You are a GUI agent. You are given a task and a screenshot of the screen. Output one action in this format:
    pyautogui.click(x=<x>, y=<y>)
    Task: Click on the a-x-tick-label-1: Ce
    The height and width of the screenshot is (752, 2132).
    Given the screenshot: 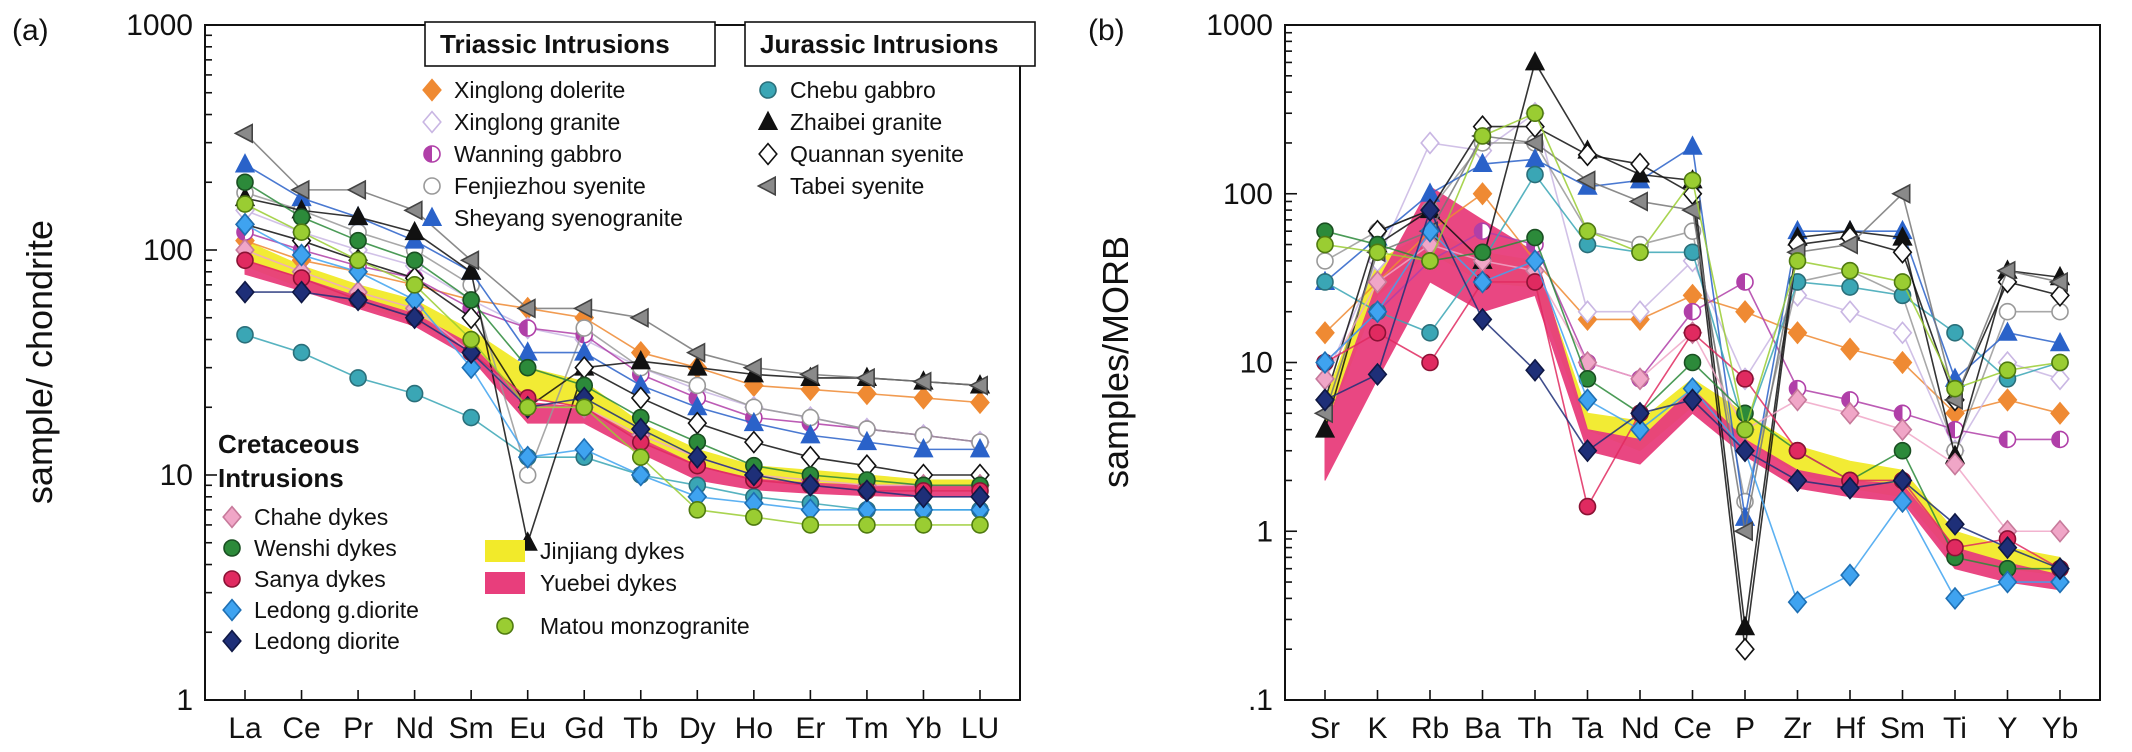 What is the action you would take?
    pyautogui.click(x=301, y=728)
    